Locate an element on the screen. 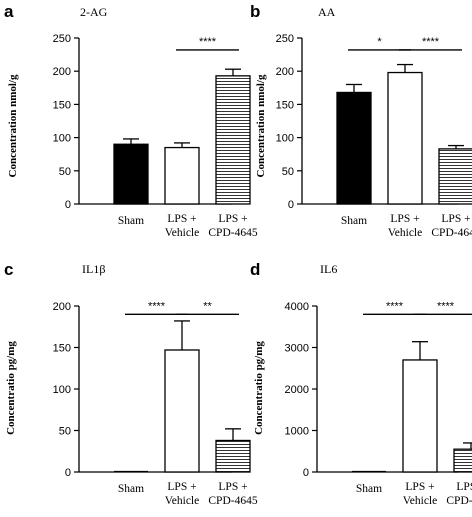 This screenshot has width=472, height=517. panel-title-c: IL1β is located at coordinates (93, 269).